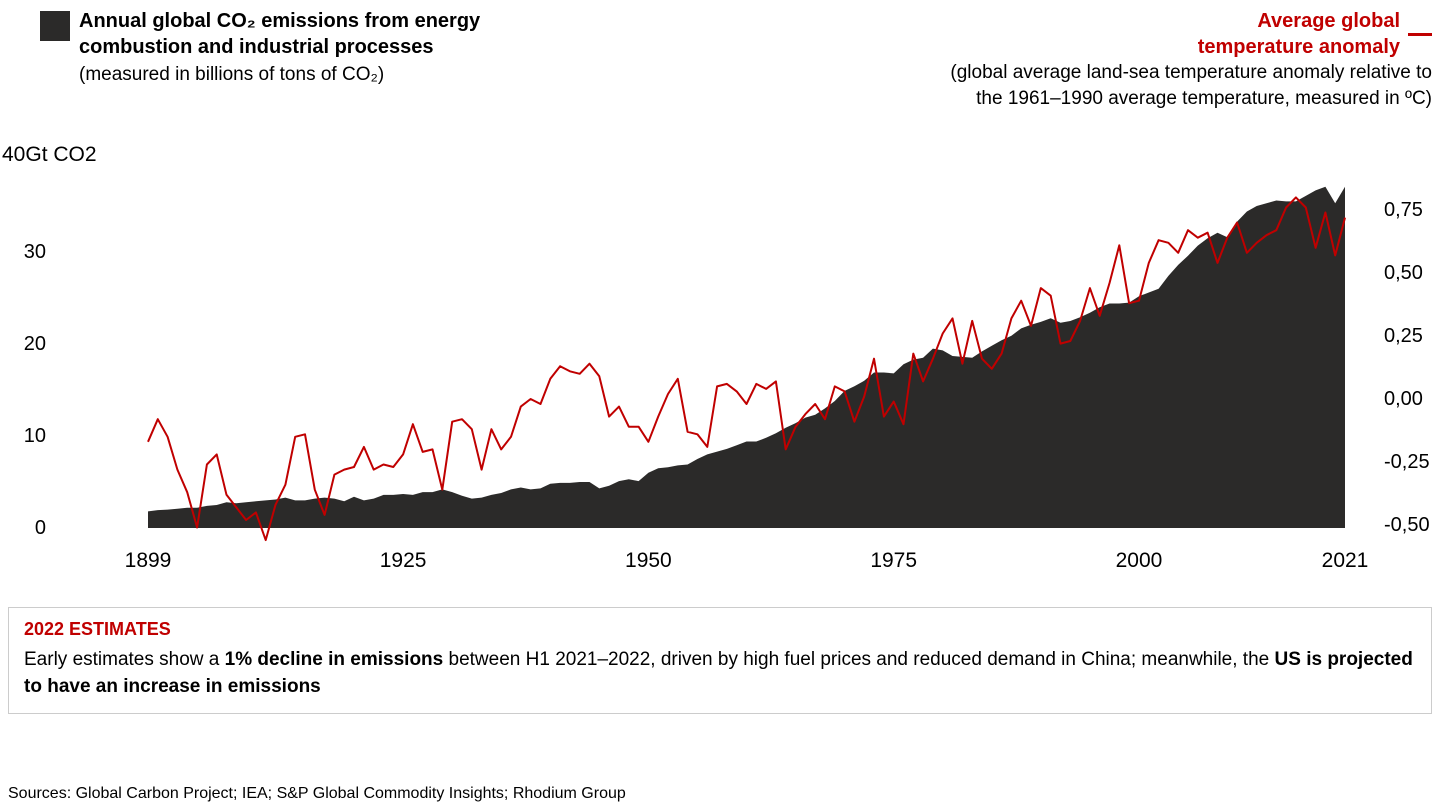 This screenshot has height=810, width=1440. Describe the element at coordinates (55, 26) in the screenshot. I see `emissions-swatch` at that location.